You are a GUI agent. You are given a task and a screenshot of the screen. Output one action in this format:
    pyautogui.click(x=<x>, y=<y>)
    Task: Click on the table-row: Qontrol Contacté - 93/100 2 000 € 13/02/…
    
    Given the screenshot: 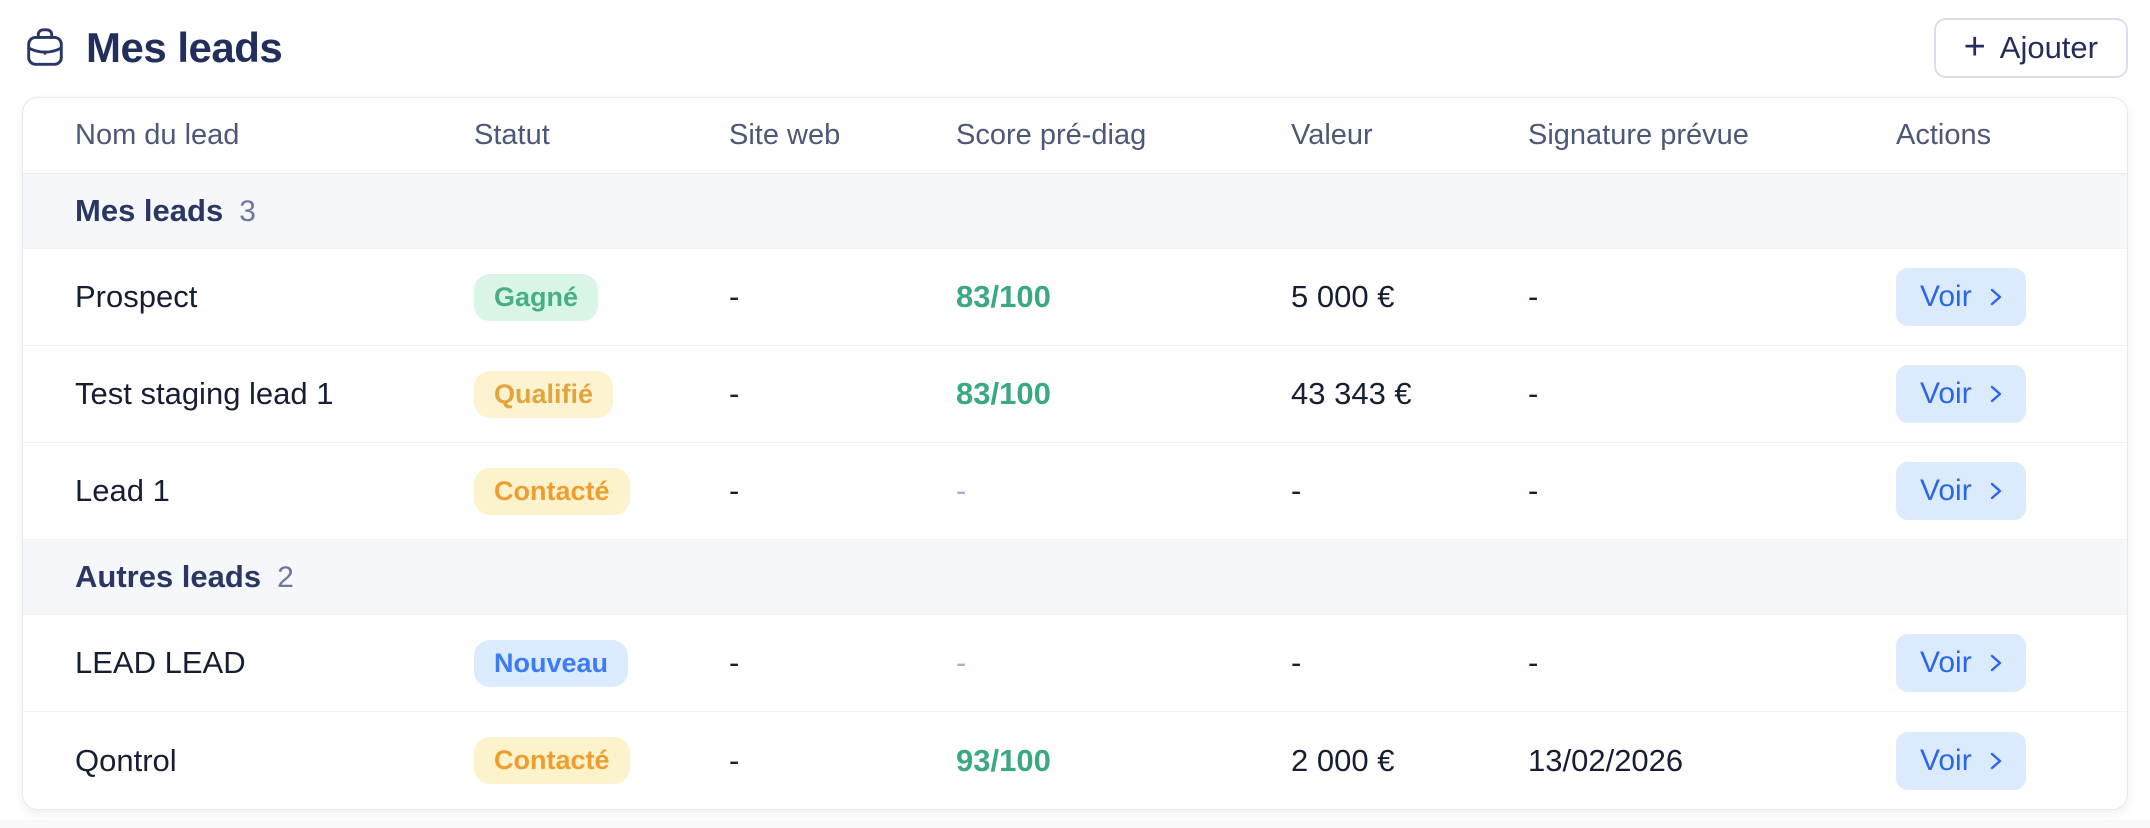 What is the action you would take?
    pyautogui.click(x=1075, y=760)
    